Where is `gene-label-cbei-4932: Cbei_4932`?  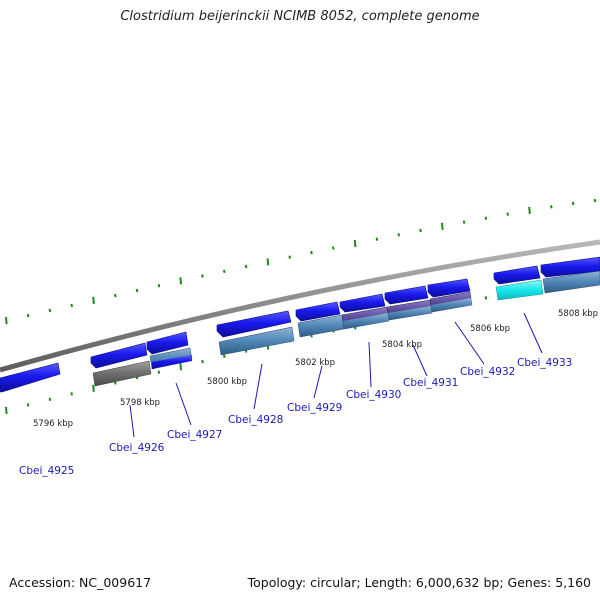
gene-label-cbei-4932: Cbei_4932 is located at coordinates (487, 372).